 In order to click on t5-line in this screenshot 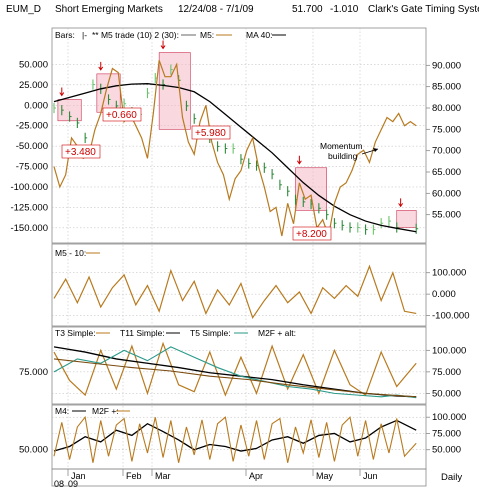, I will do `click(235, 372)`.